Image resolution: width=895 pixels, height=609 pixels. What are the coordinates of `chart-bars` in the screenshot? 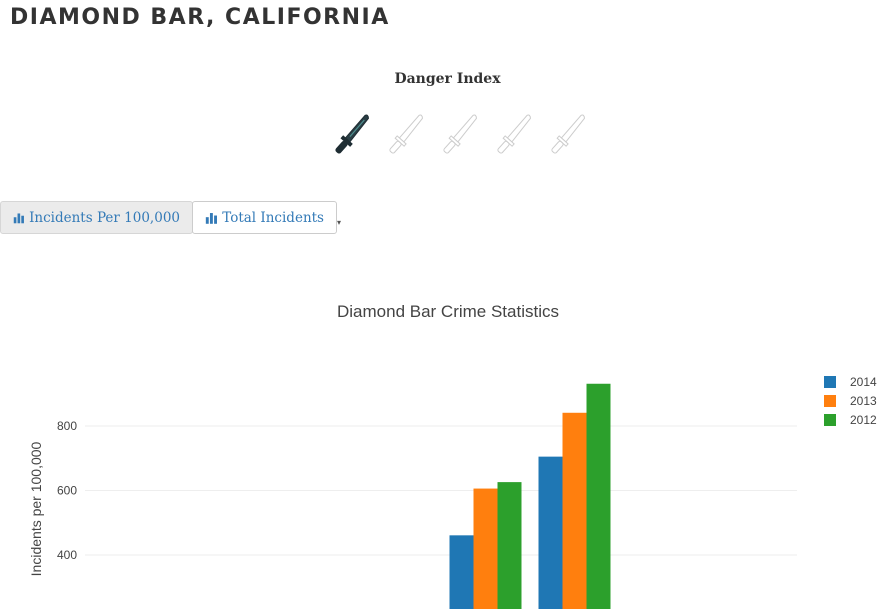 It's located at (530, 496).